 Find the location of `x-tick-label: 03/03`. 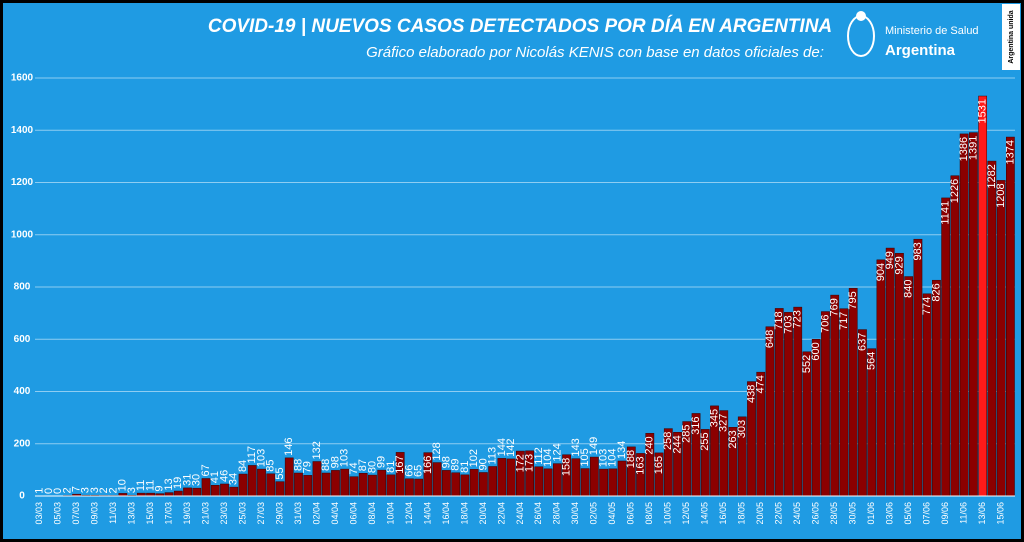

x-tick-label: 03/03 is located at coordinates (39, 513).